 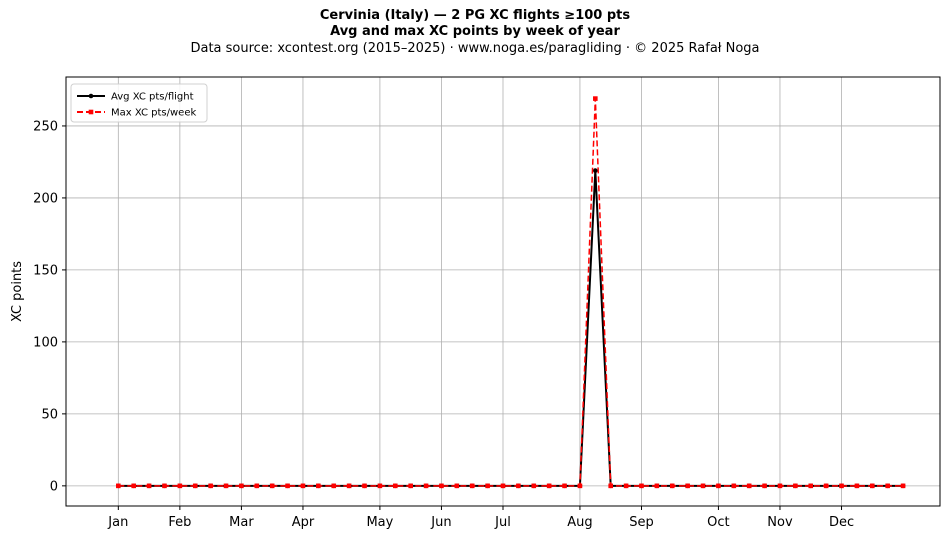 What do you see at coordinates (152, 97) in the screenshot?
I see `legend-label: Avg XC pts/flight` at bounding box center [152, 97].